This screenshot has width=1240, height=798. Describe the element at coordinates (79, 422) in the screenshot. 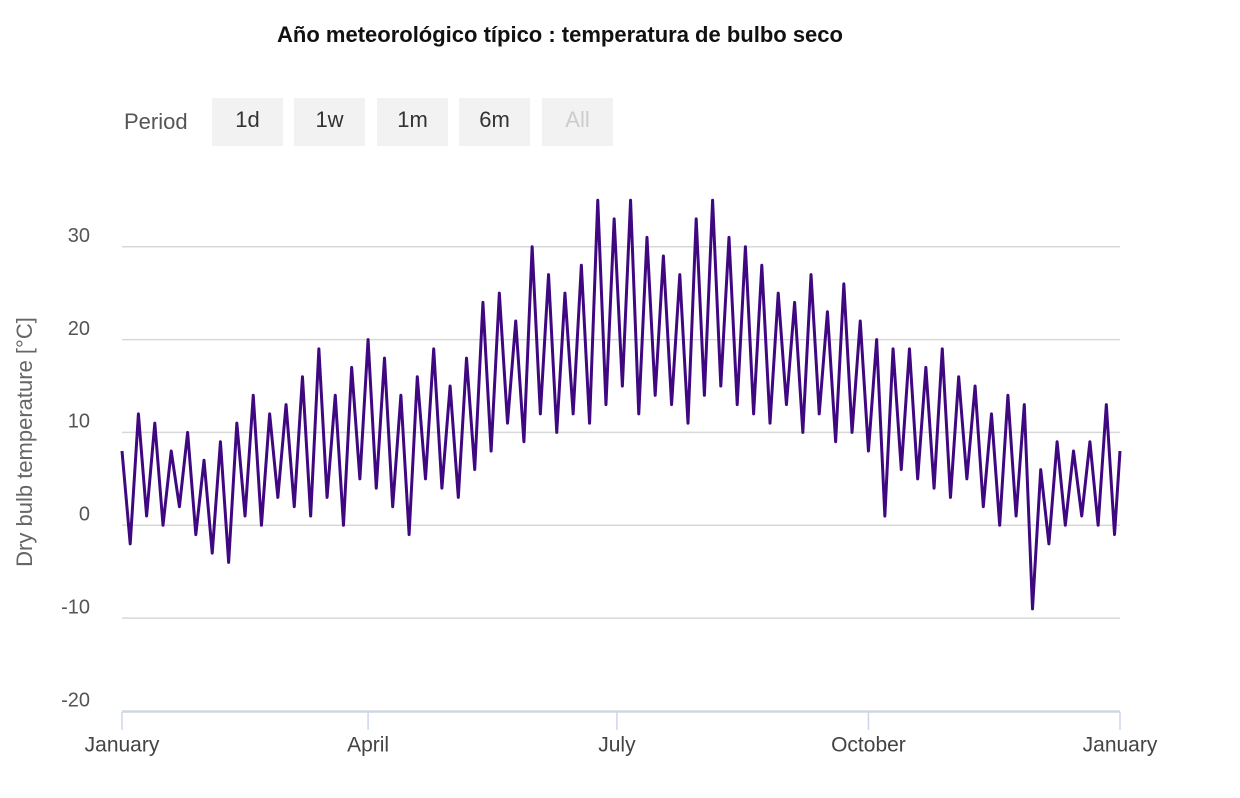

I see `y-tick-label: 10` at that location.